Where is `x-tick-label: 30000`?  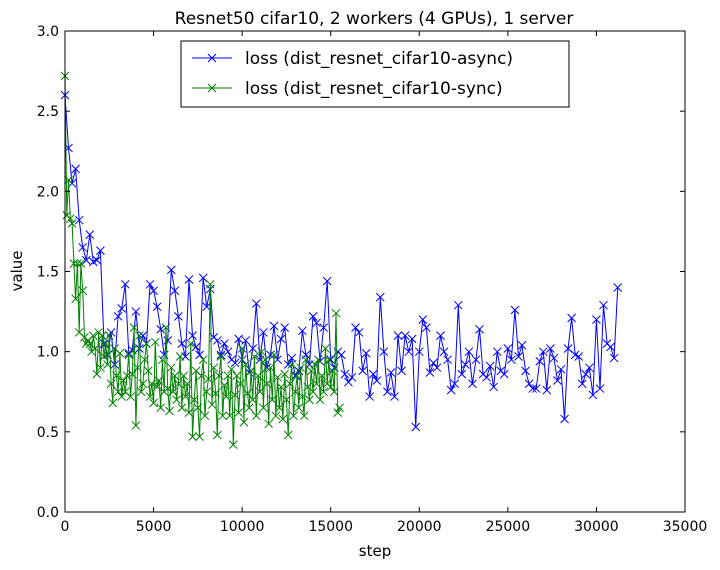
x-tick-label: 30000 is located at coordinates (596, 527).